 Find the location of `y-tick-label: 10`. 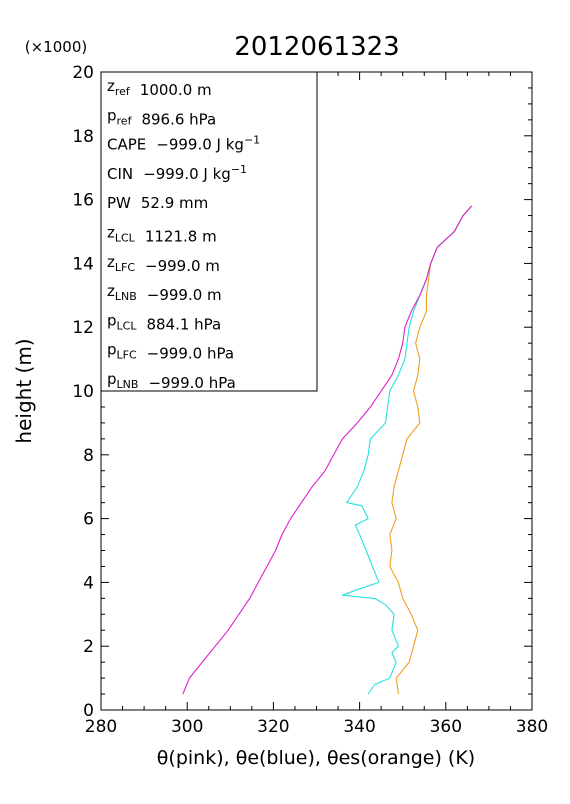

y-tick-label: 10 is located at coordinates (83, 392).